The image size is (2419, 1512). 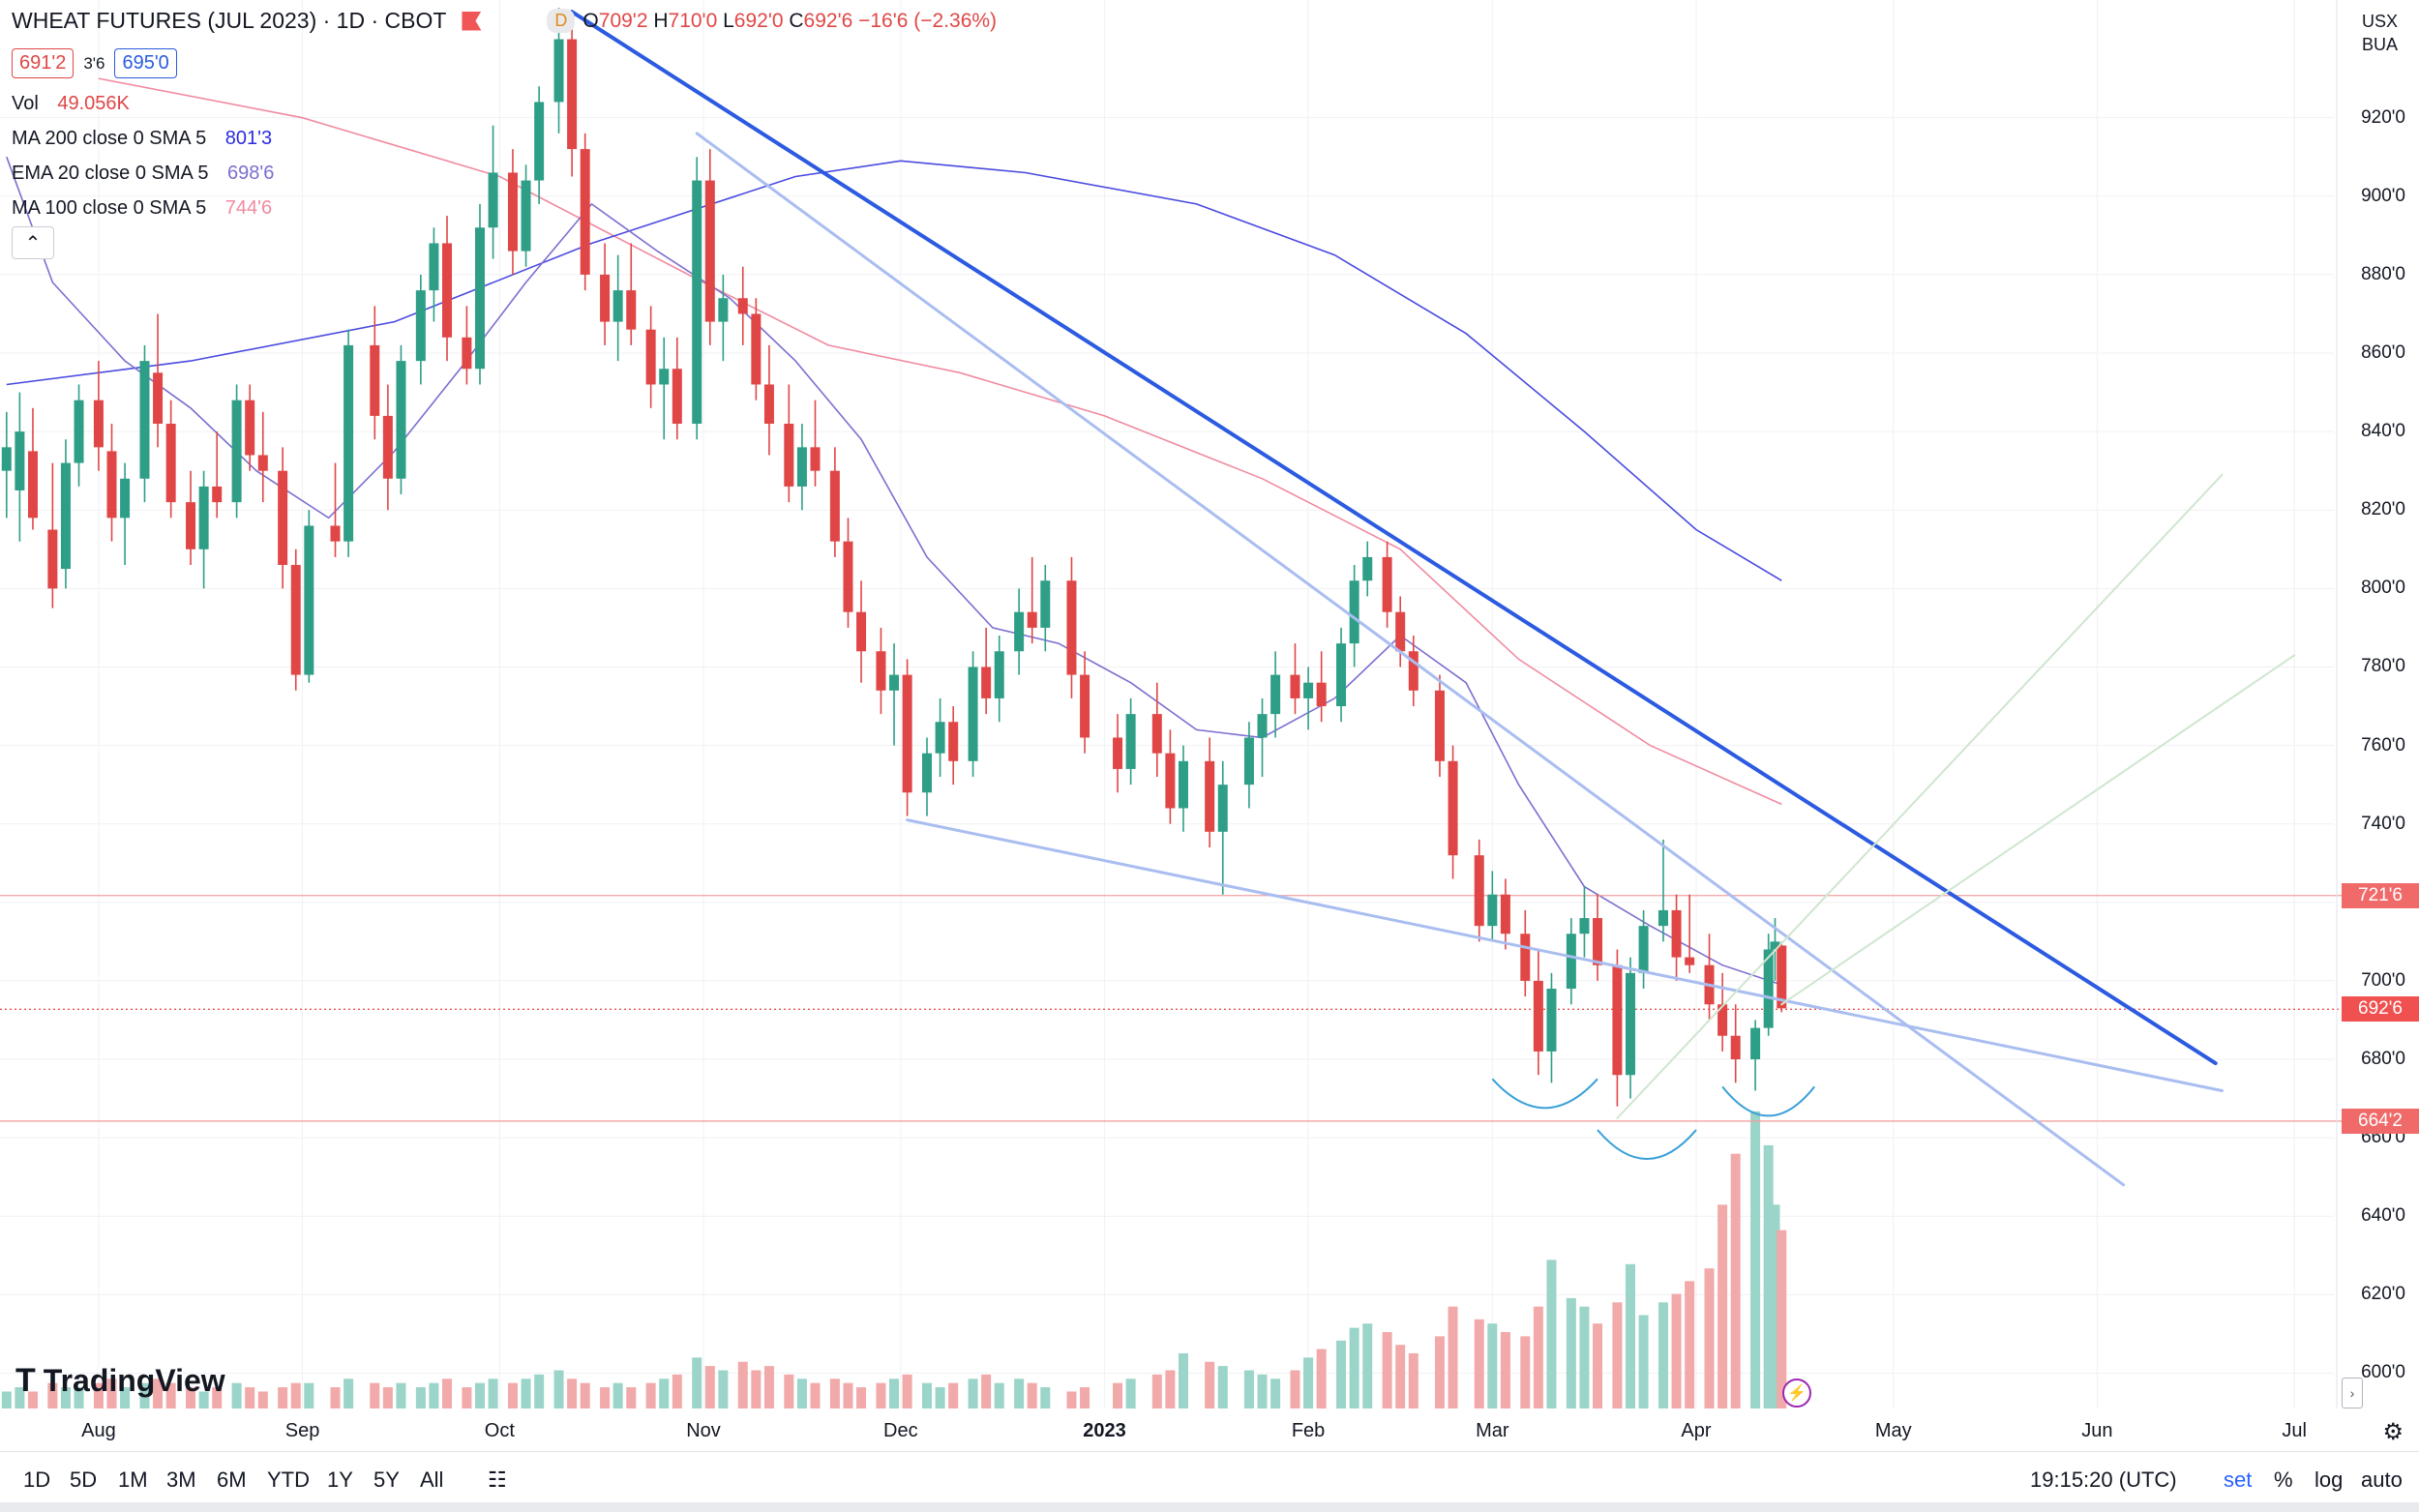 What do you see at coordinates (33, 243) in the screenshot?
I see `legend-collapse-button: ⌃` at bounding box center [33, 243].